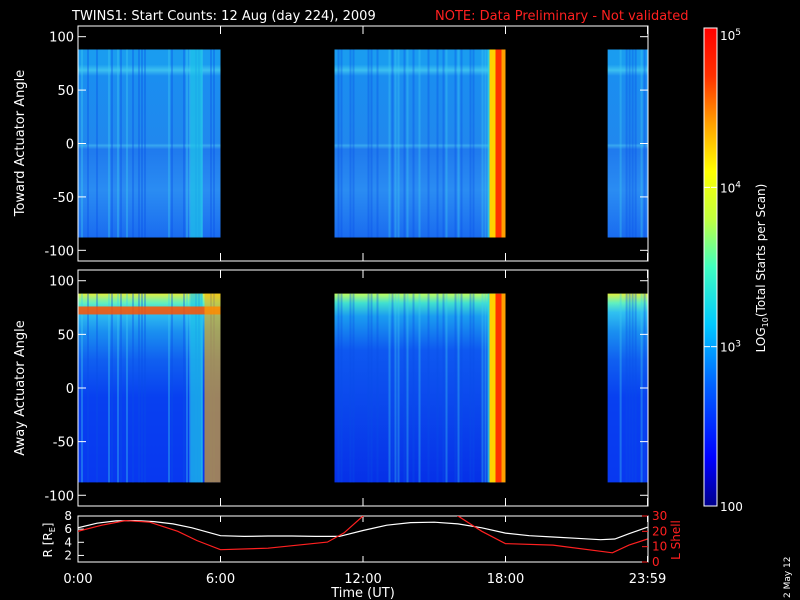  What do you see at coordinates (59, 251) in the screenshot?
I see `y-tick-label: -100` at bounding box center [59, 251].